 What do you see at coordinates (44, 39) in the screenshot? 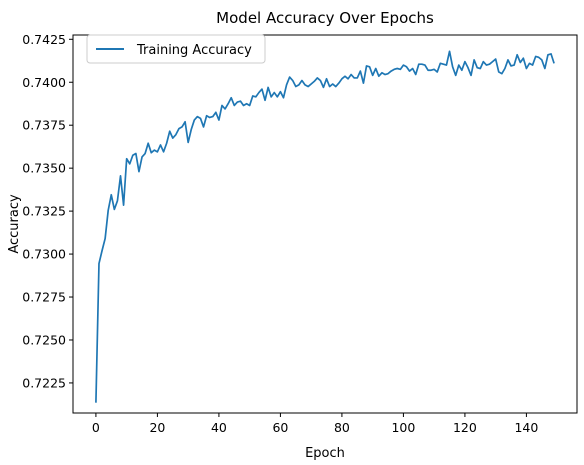
I see `y-tick-label: 0.7425` at bounding box center [44, 39].